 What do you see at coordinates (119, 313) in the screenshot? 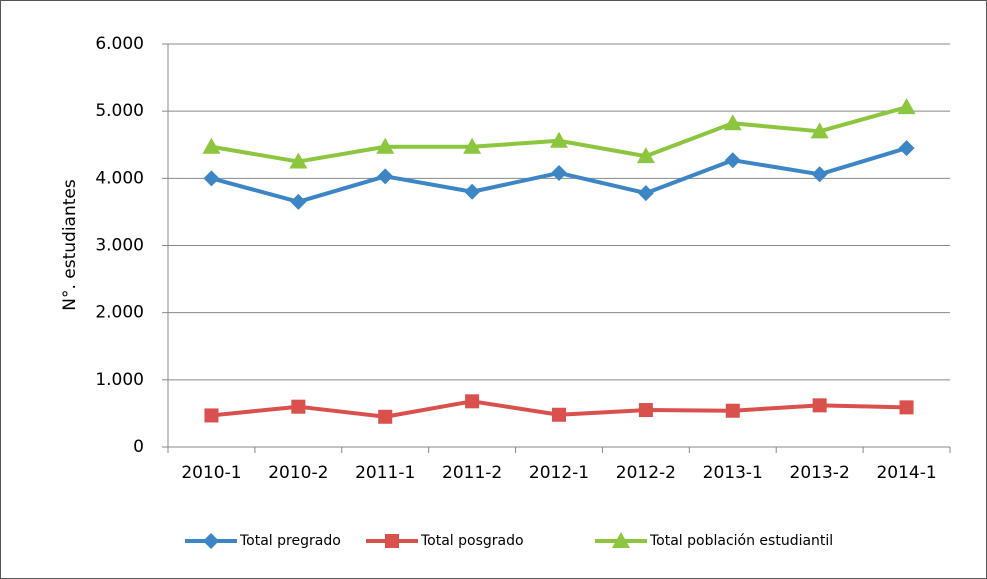
I see `y-tick-label: 2.000` at bounding box center [119, 313].